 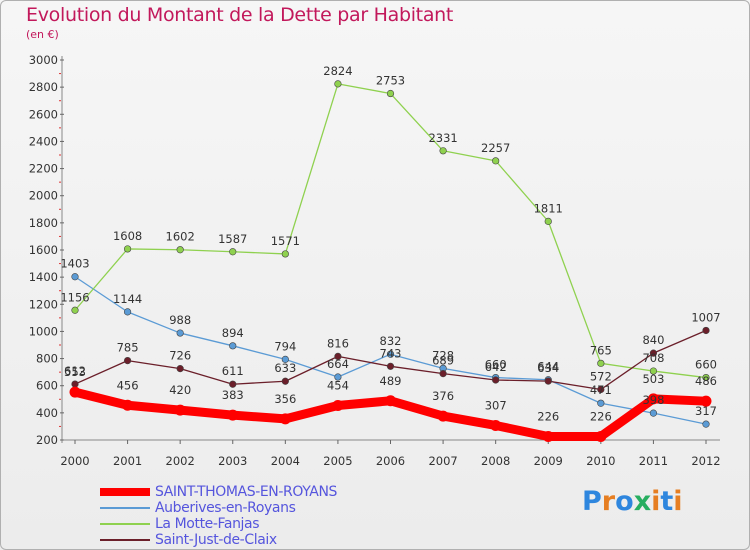 What do you see at coordinates (496, 405) in the screenshot?
I see `data-label: 307` at bounding box center [496, 405].